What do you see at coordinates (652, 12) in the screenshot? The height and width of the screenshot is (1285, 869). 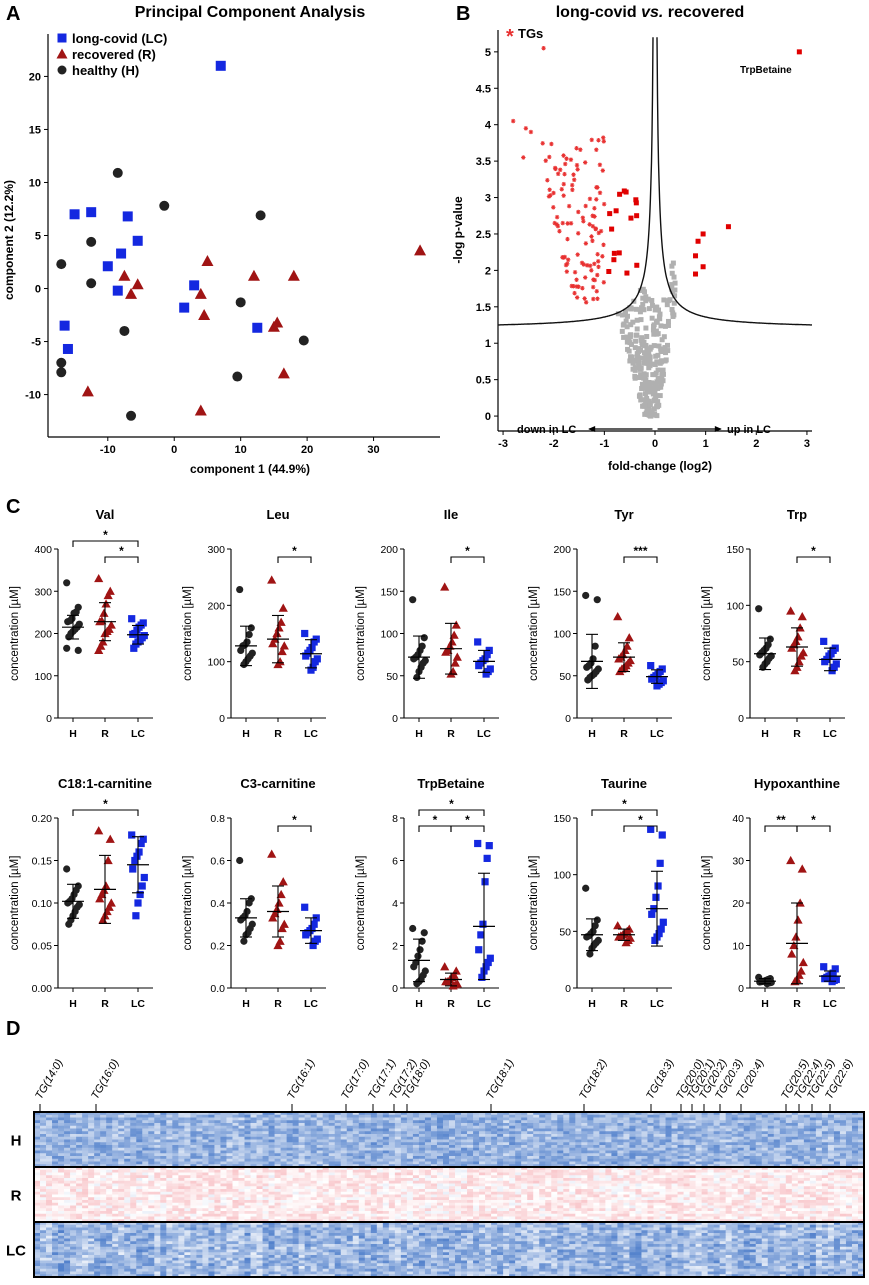 I see `volcano-title-part-2: vs.` at bounding box center [652, 12].